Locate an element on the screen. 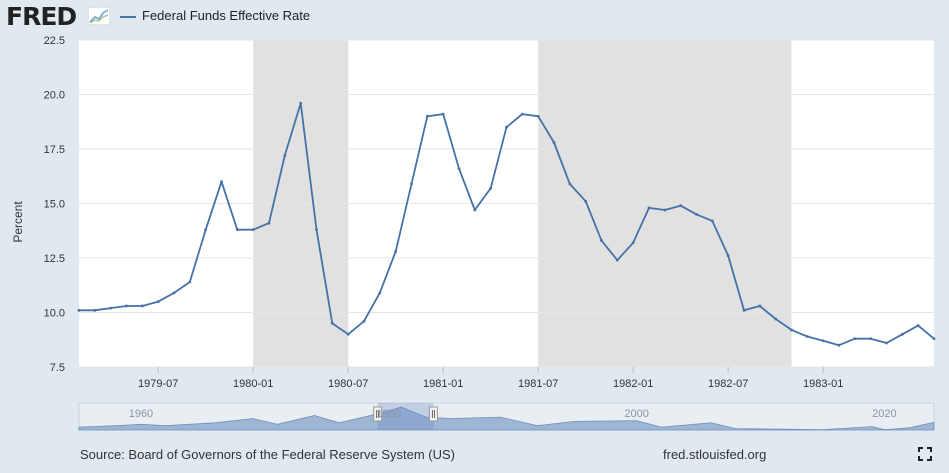 Image resolution: width=949 pixels, height=473 pixels. legend-swatch is located at coordinates (128, 16).